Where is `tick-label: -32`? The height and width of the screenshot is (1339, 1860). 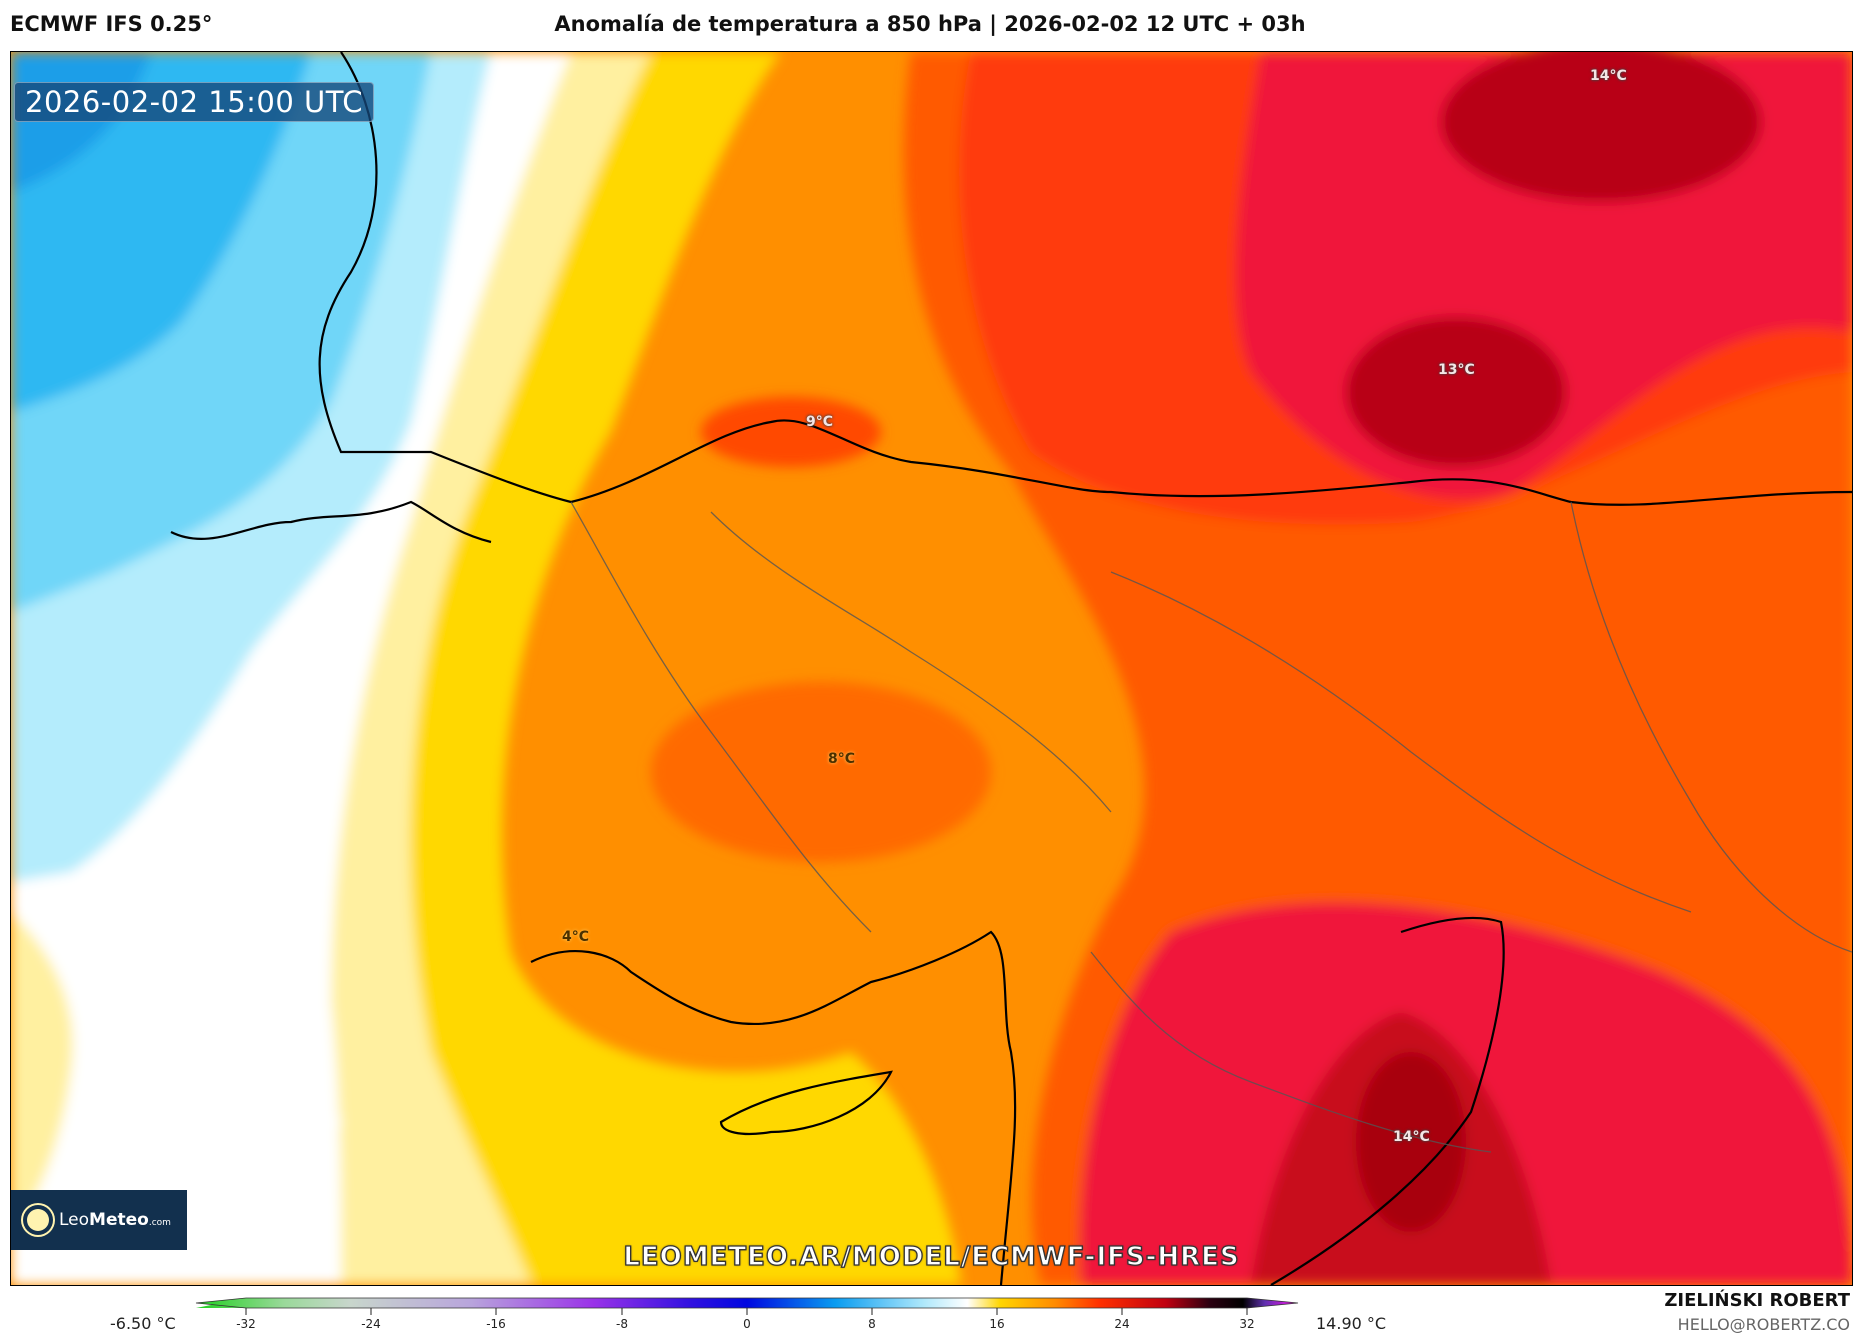 tick-label: -32 is located at coordinates (246, 1324).